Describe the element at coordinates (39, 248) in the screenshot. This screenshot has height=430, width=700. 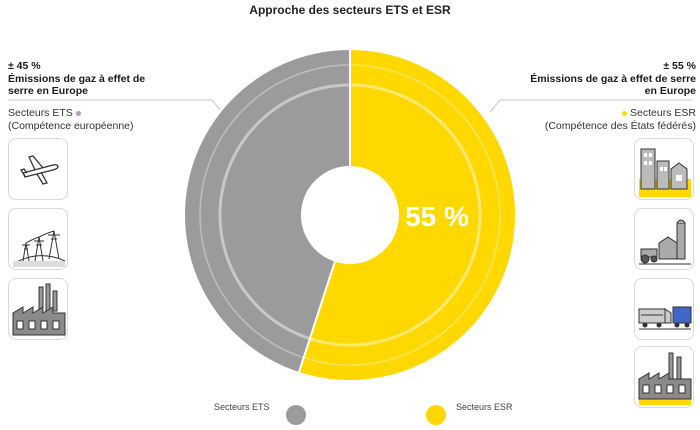
I see `power-lines-icon` at that location.